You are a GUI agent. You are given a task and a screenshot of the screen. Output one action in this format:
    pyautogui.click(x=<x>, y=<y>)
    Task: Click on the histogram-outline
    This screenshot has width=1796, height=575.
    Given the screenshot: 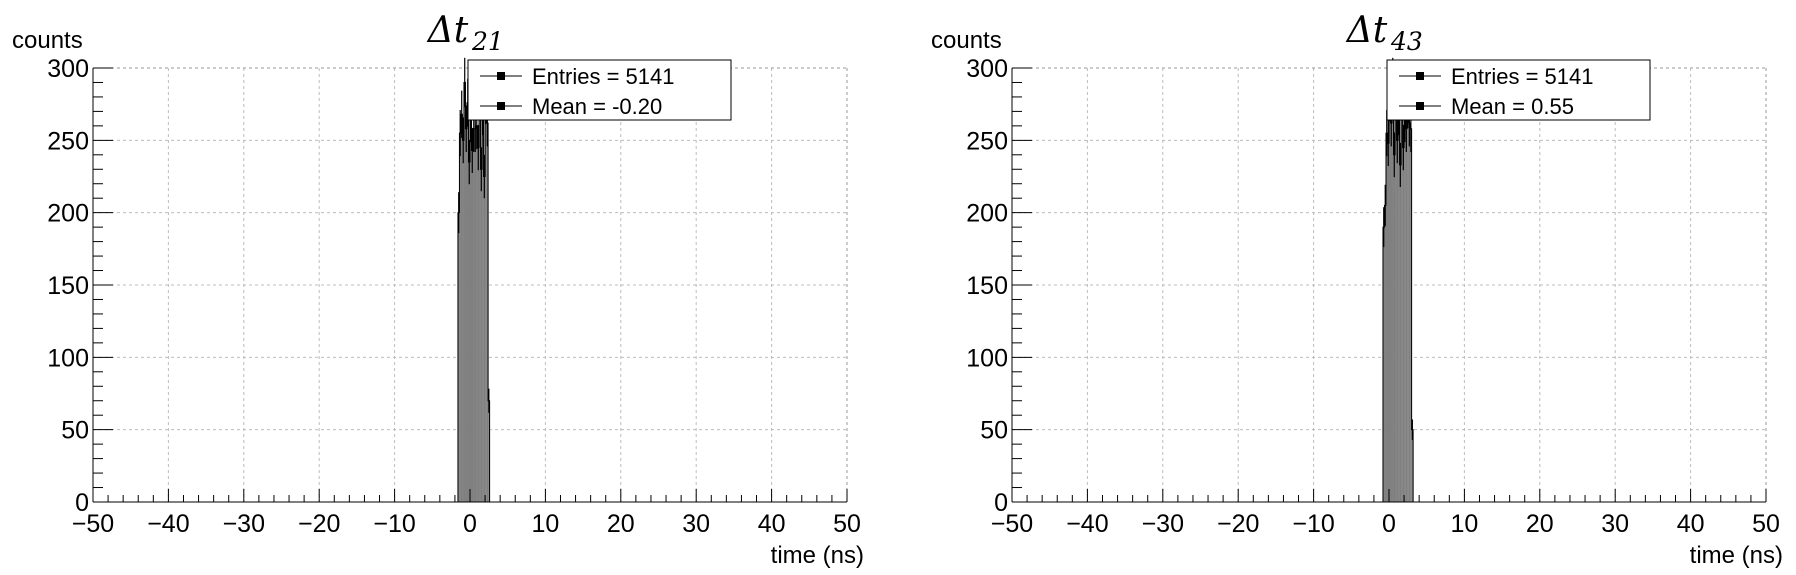 What is the action you would take?
    pyautogui.click(x=474, y=291)
    